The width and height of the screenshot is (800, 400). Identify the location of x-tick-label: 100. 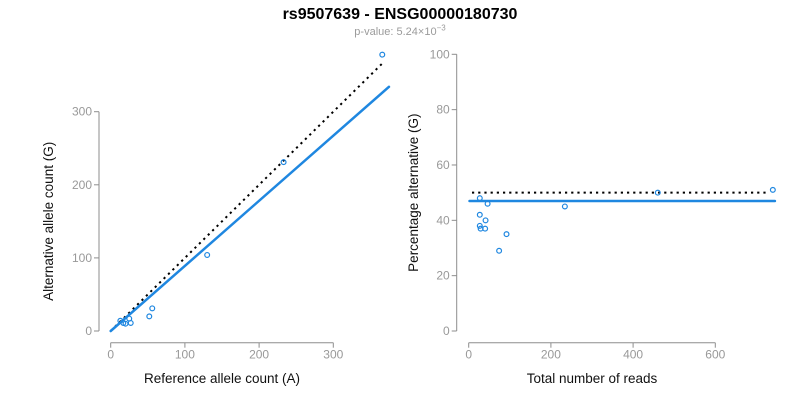
(185, 355).